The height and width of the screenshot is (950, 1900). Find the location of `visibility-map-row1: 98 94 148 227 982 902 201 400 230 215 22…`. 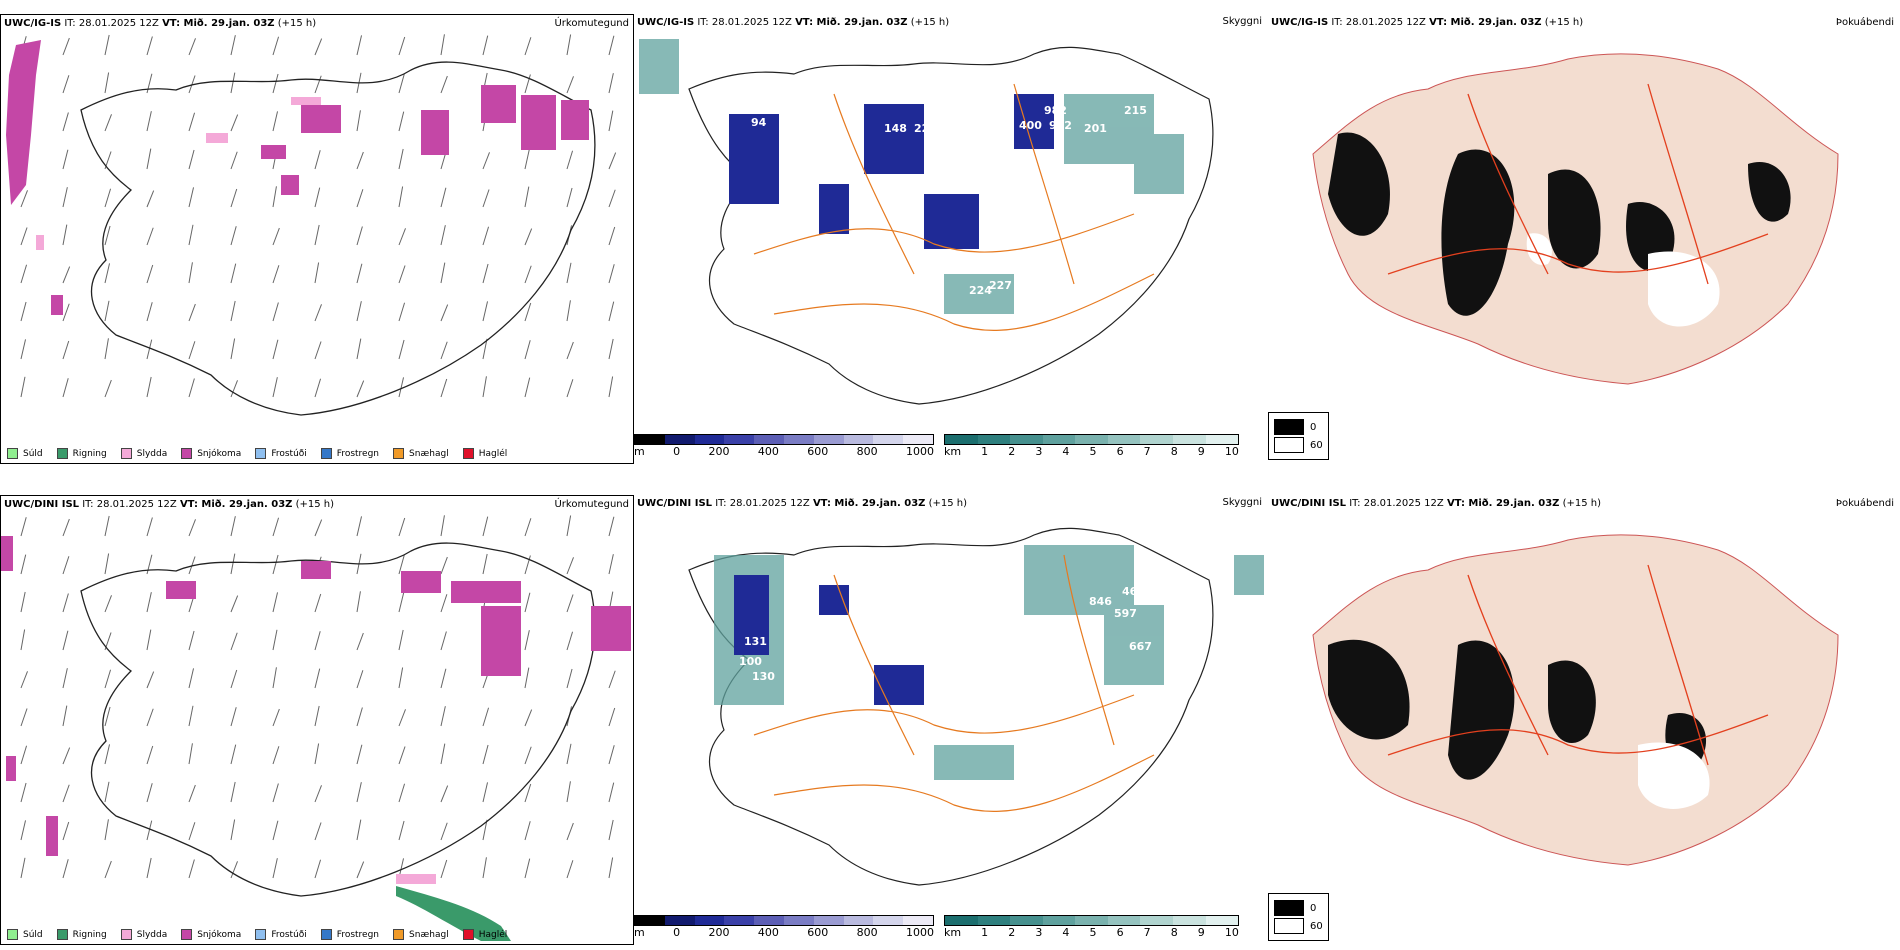

visibility-map-row1: 98 94 148 227 982 902 201 400 230 215 22… is located at coordinates (926, 222).